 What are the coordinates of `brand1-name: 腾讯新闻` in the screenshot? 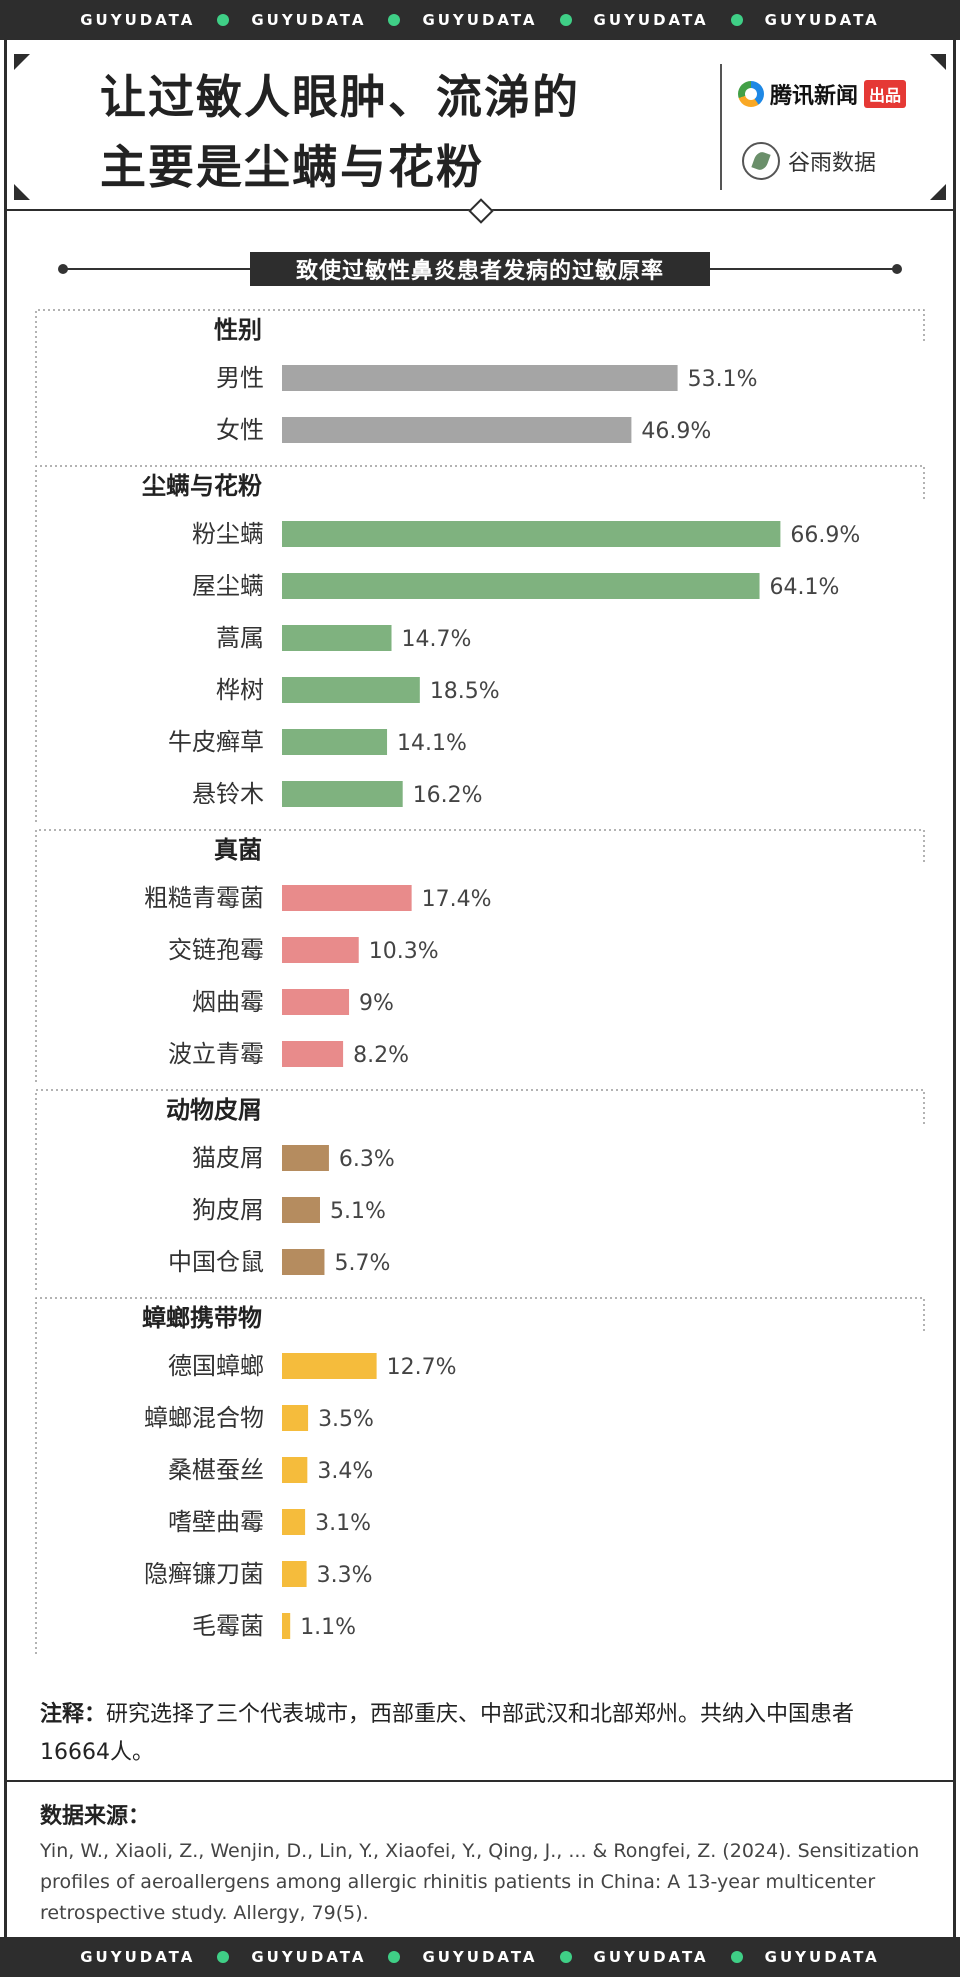 It's located at (814, 96).